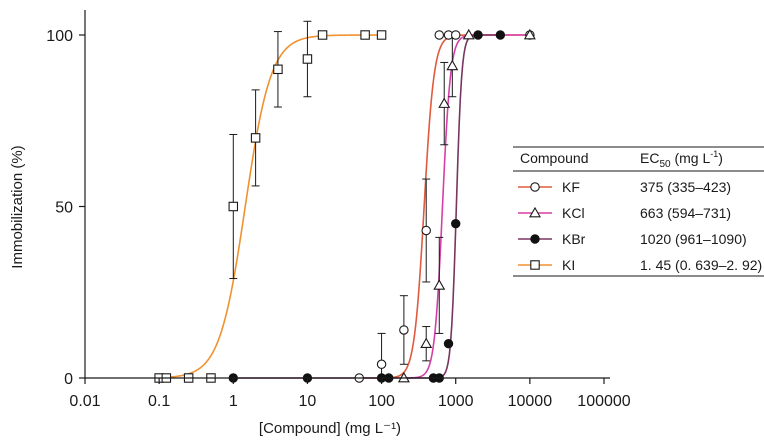  Describe the element at coordinates (17, 206) in the screenshot. I see `y-axis-title: Immobilization (%)` at that location.